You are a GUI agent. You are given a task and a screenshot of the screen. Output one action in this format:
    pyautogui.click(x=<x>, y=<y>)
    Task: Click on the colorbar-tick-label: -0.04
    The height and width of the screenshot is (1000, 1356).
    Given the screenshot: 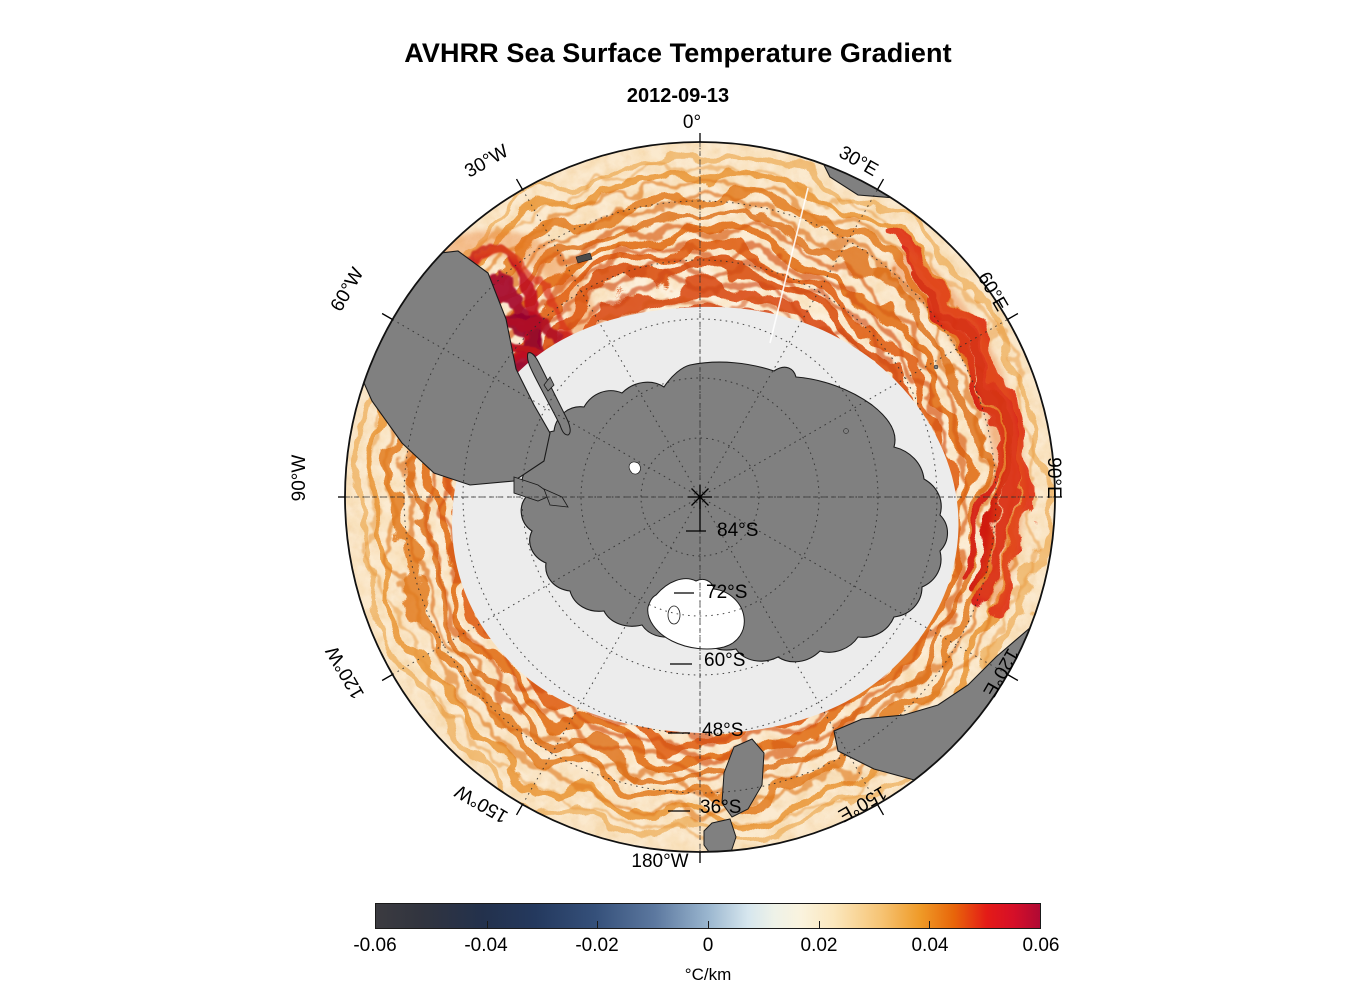 What is the action you would take?
    pyautogui.click(x=486, y=945)
    